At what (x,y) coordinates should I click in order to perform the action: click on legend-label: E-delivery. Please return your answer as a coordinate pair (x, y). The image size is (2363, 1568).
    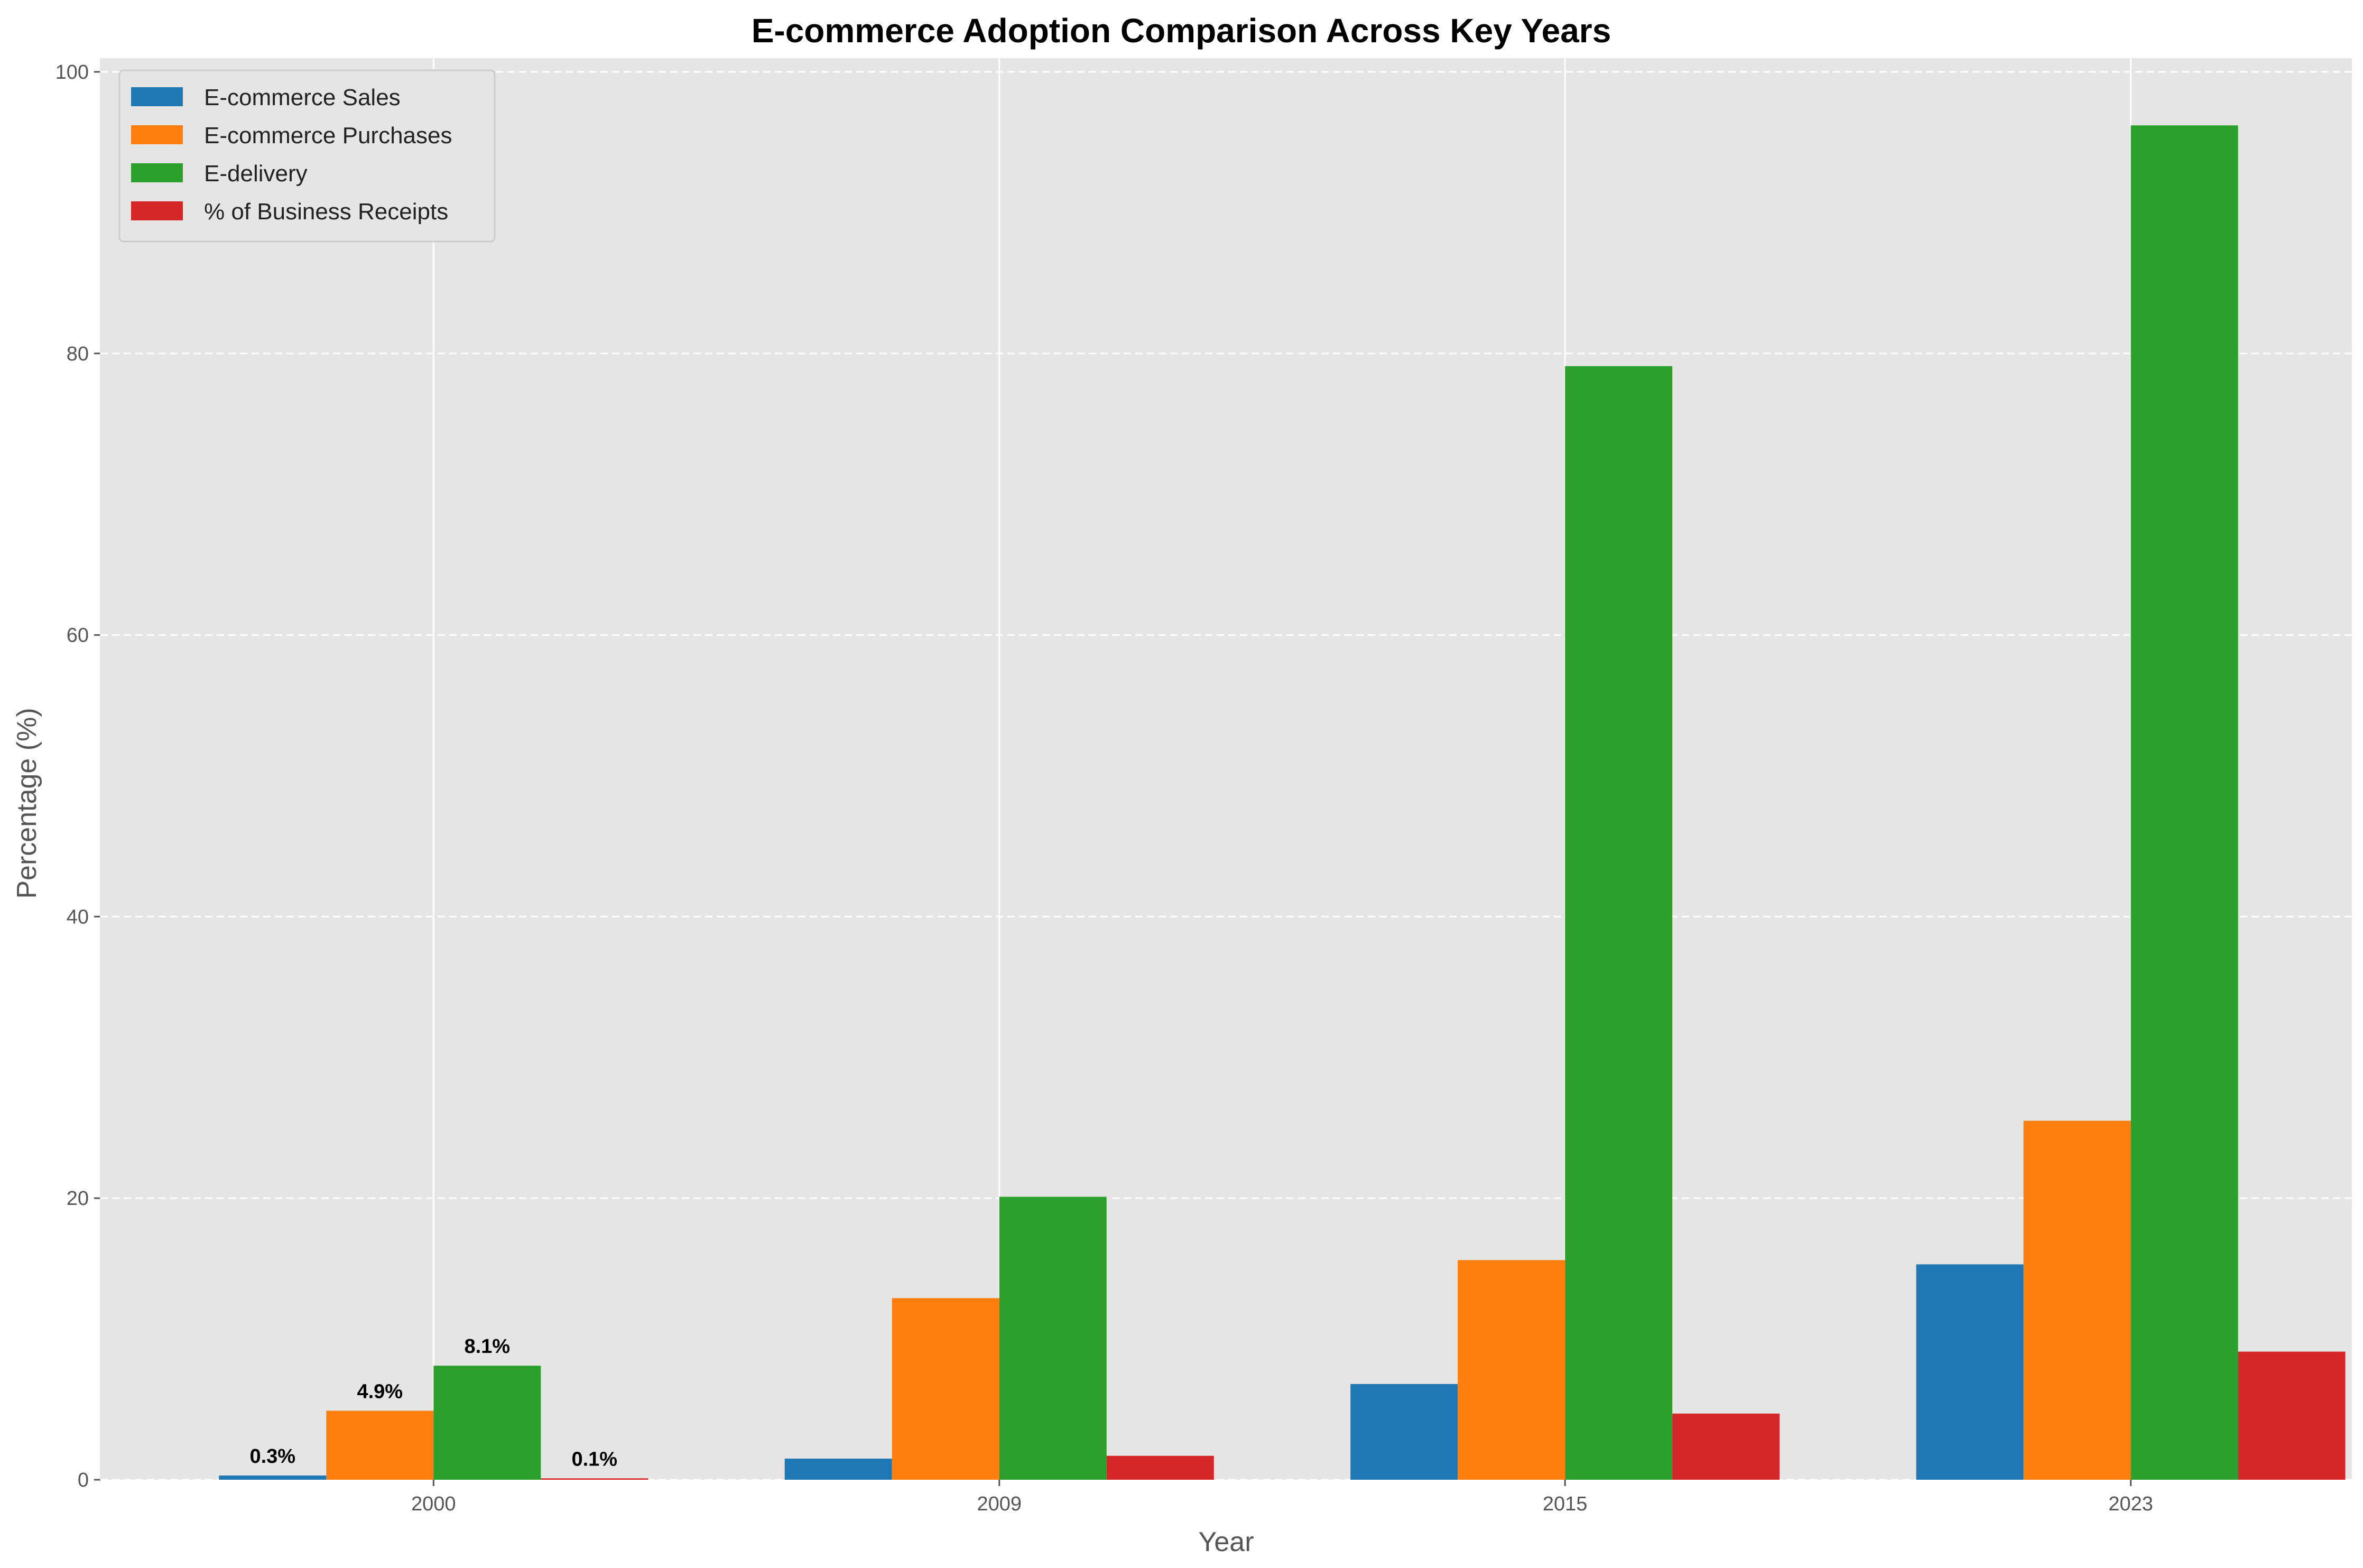
    Looking at the image, I should click on (256, 174).